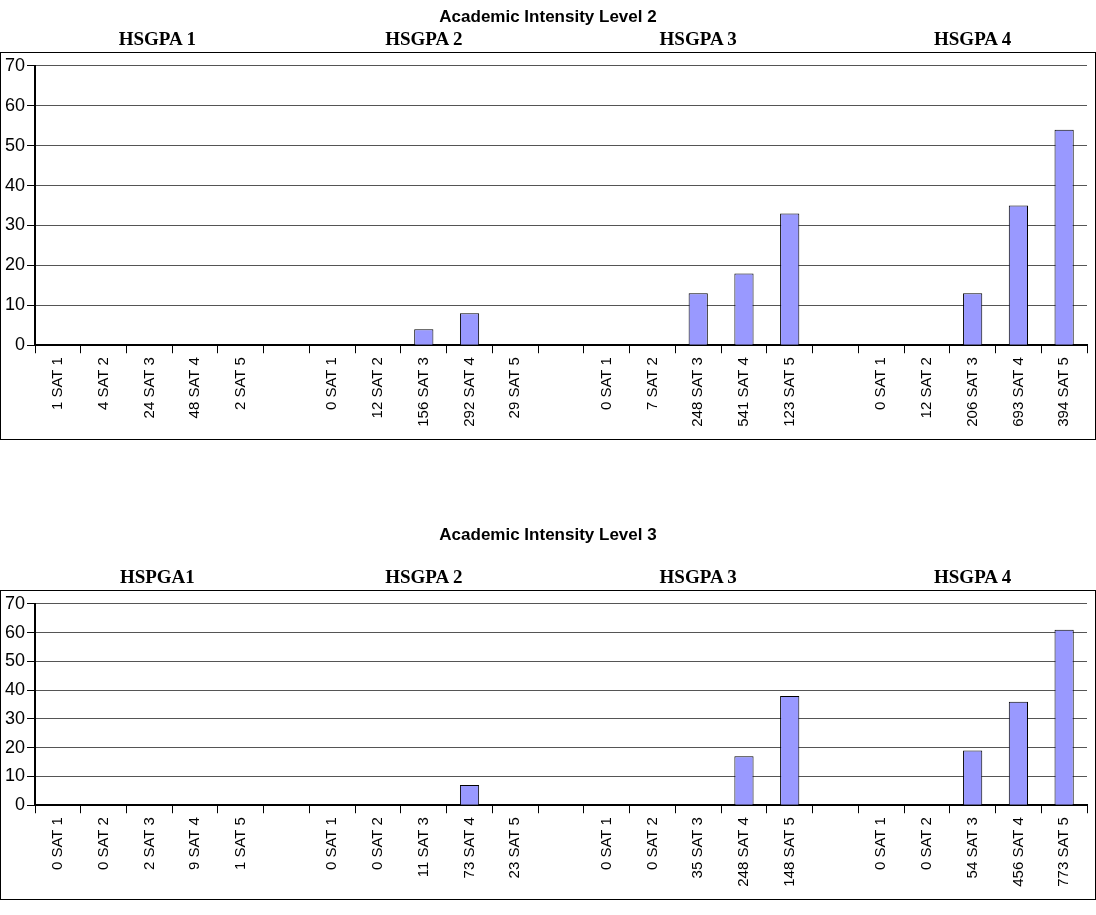 The image size is (1096, 915). Describe the element at coordinates (157, 577) in the screenshot. I see `text: HSPGA1` at that location.